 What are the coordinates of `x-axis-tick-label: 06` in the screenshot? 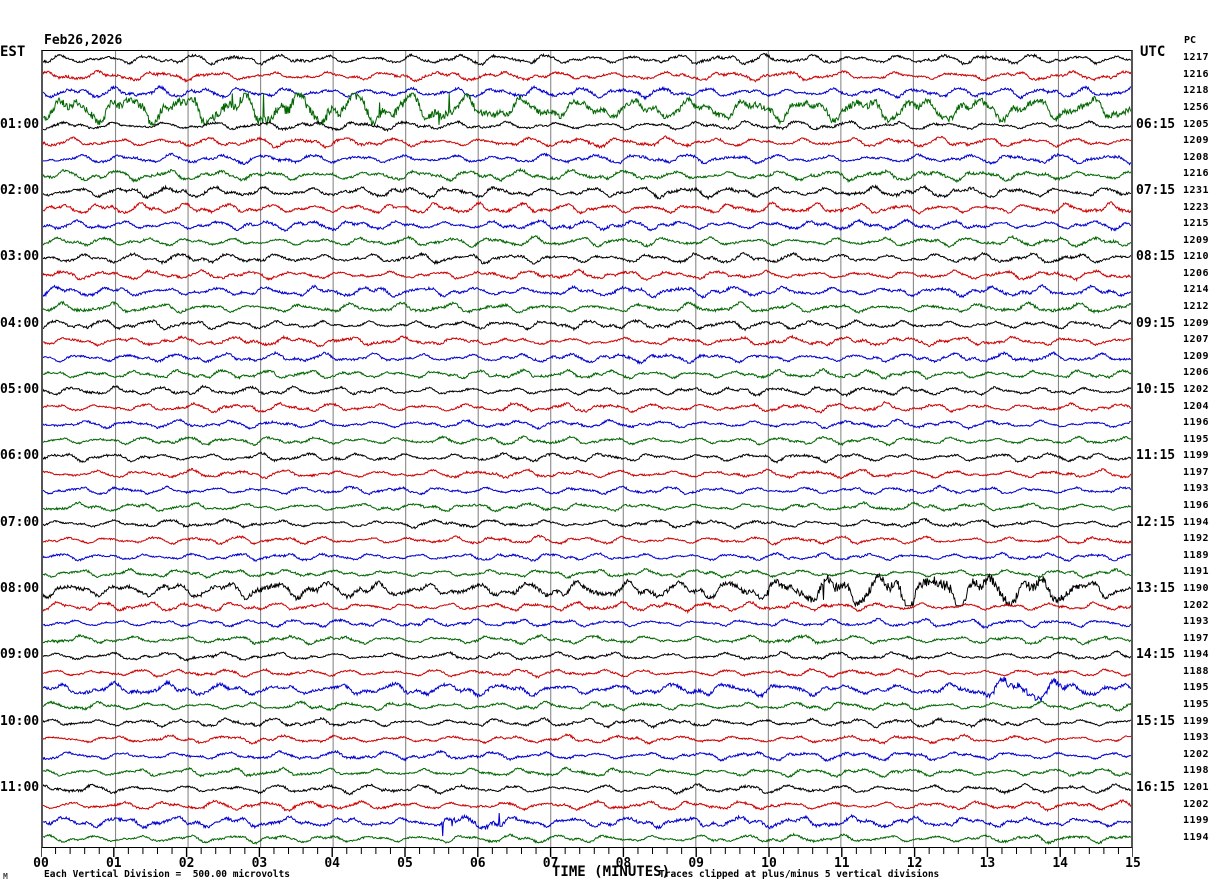 It's located at (477, 863).